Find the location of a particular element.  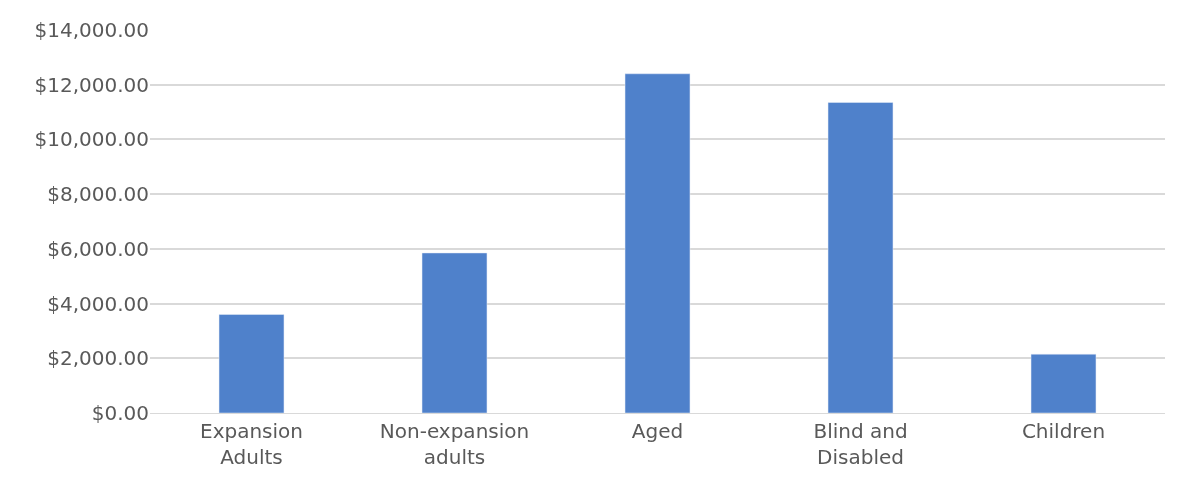

x-tick-label: Blind and Disabled is located at coordinates (860, 444).